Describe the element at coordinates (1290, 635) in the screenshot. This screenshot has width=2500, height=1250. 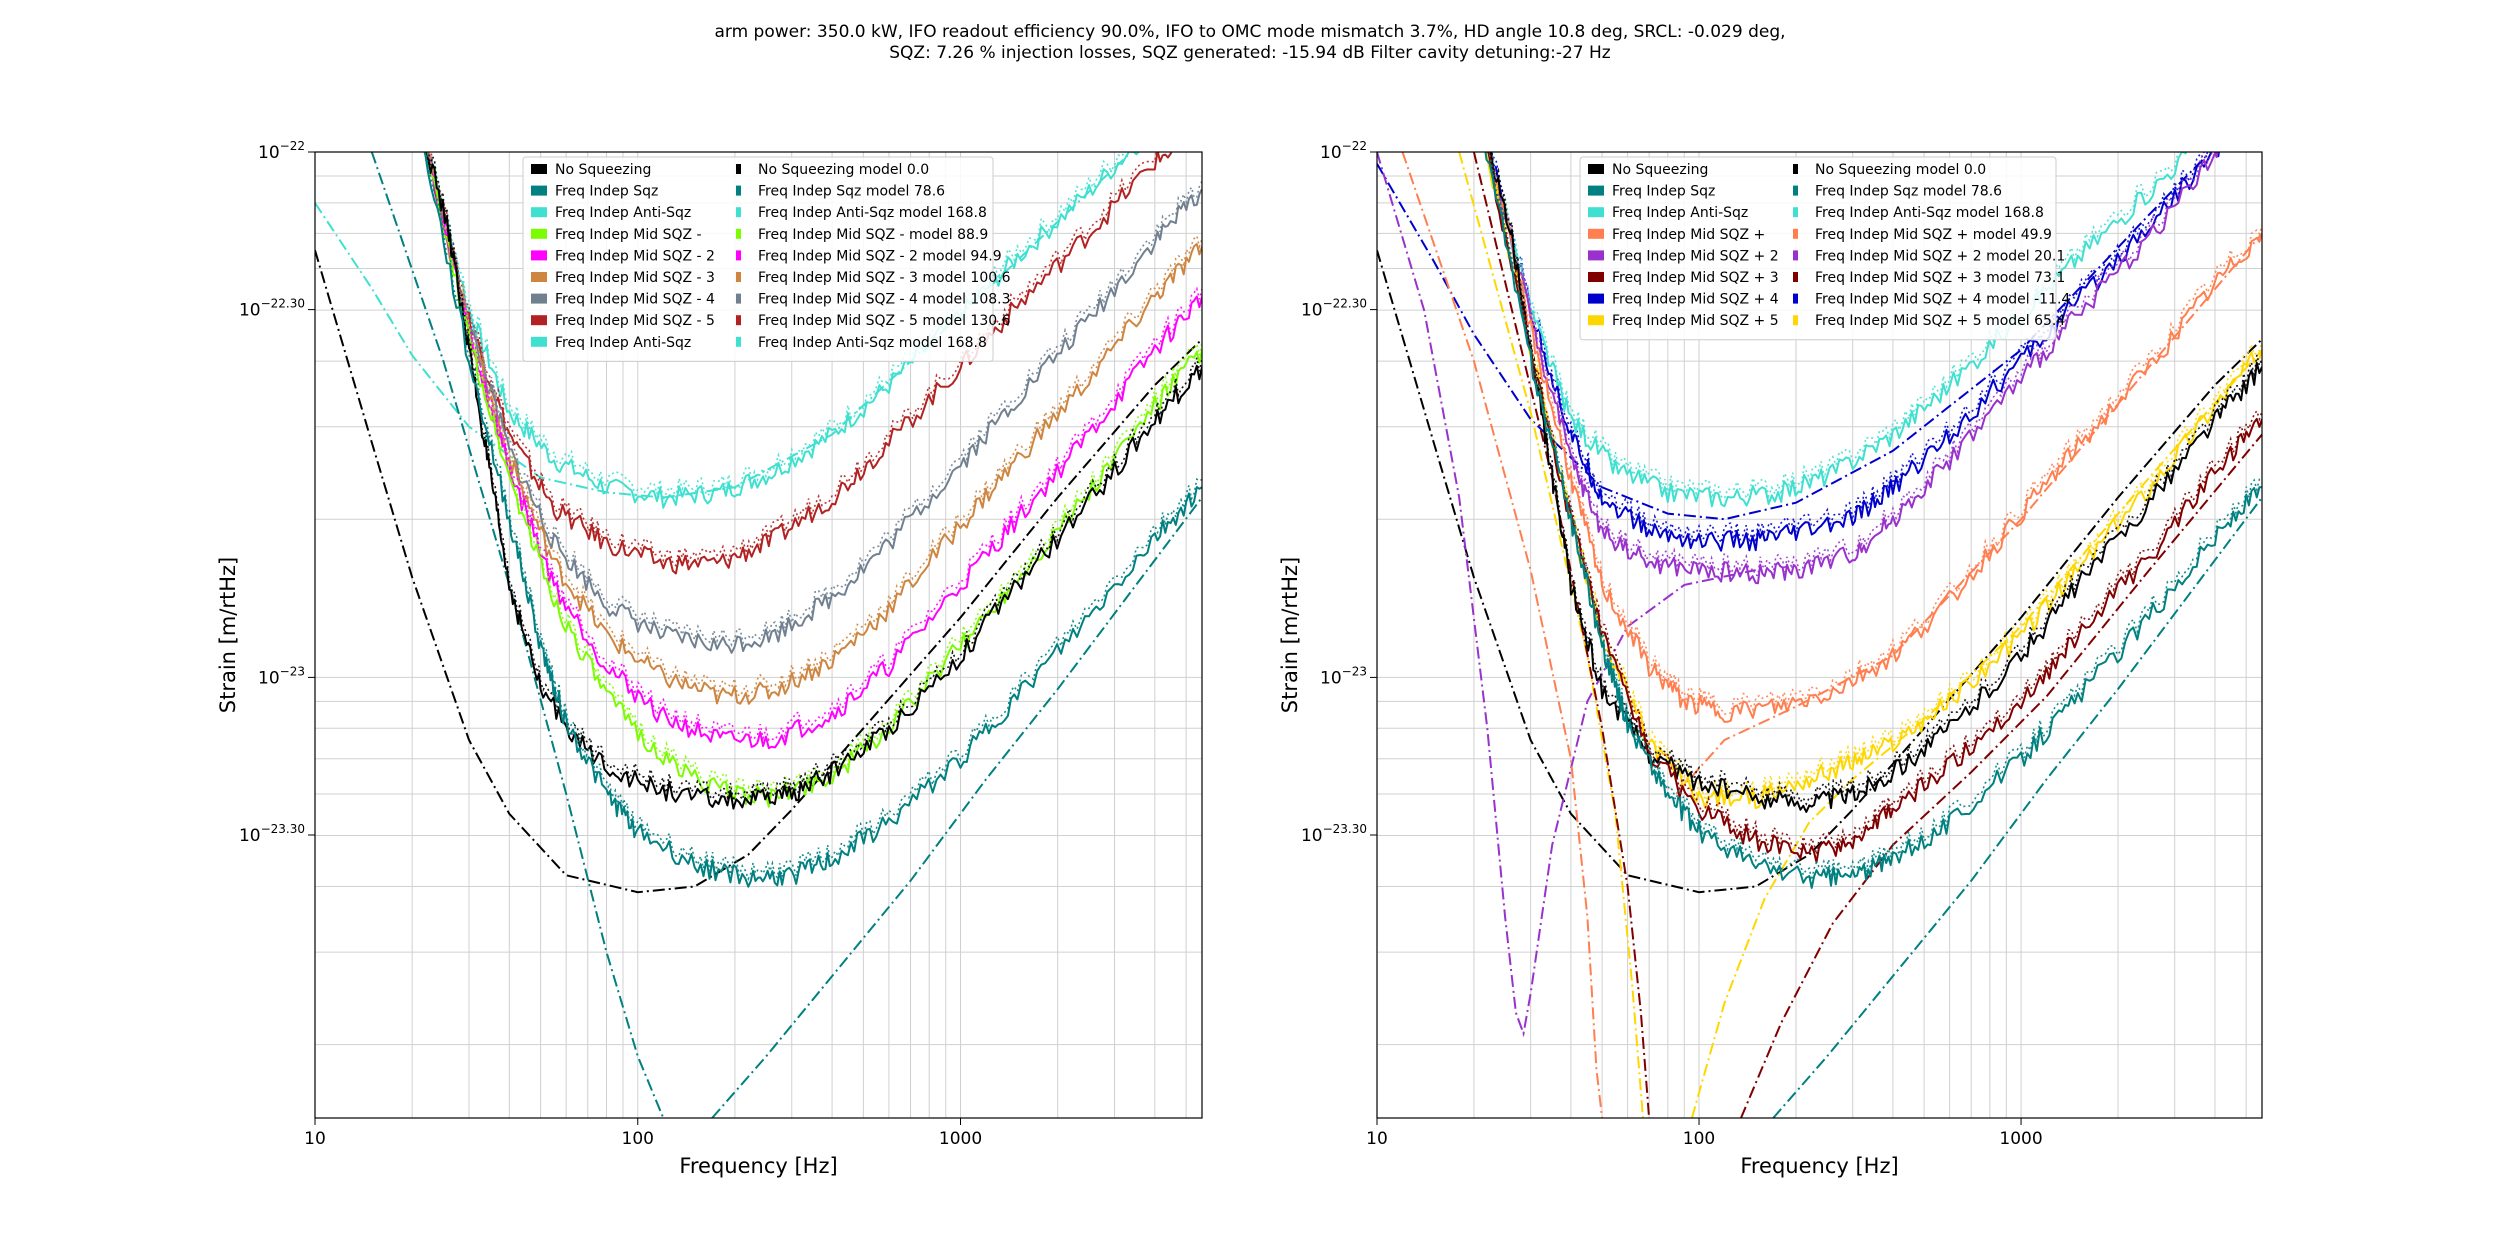
I see `y-axis-label: Strain [m/rtHz]` at that location.